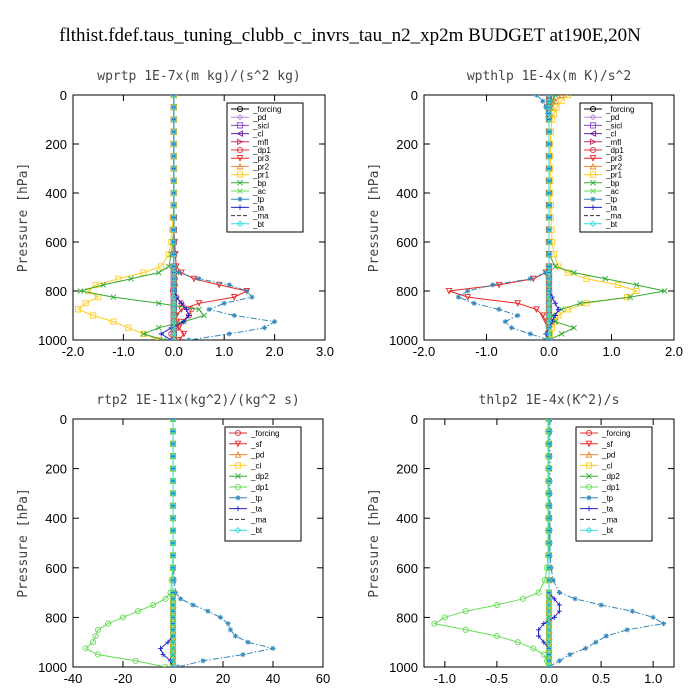 The height and width of the screenshot is (700, 700). I want to click on x-tick-label: 40, so click(273, 678).